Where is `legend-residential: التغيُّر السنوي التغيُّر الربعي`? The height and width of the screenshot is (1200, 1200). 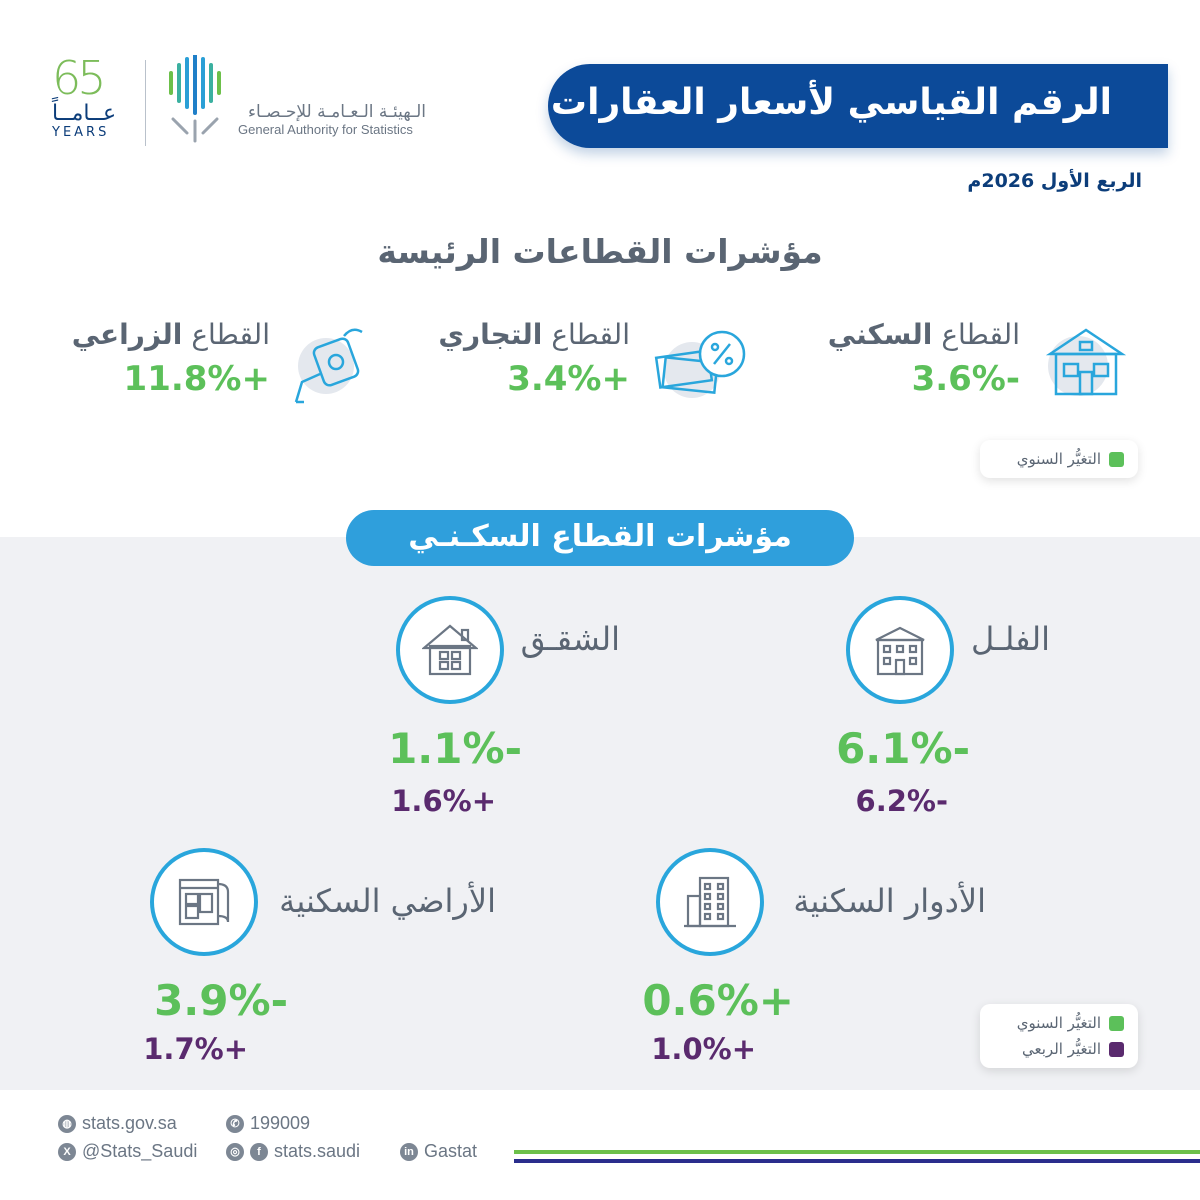 legend-residential: التغيُّر السنوي التغيُّر الربعي is located at coordinates (1059, 1036).